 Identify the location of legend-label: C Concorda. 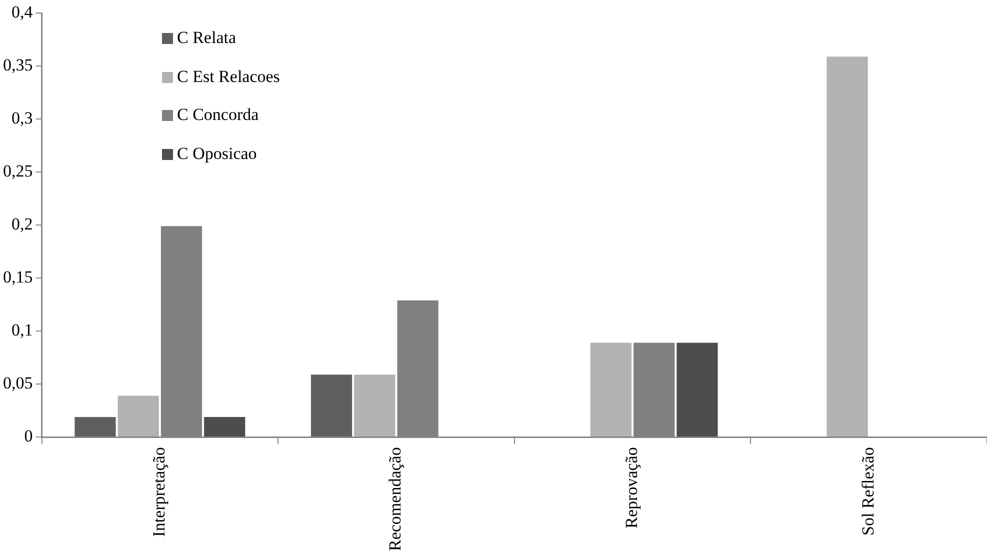
(218, 115).